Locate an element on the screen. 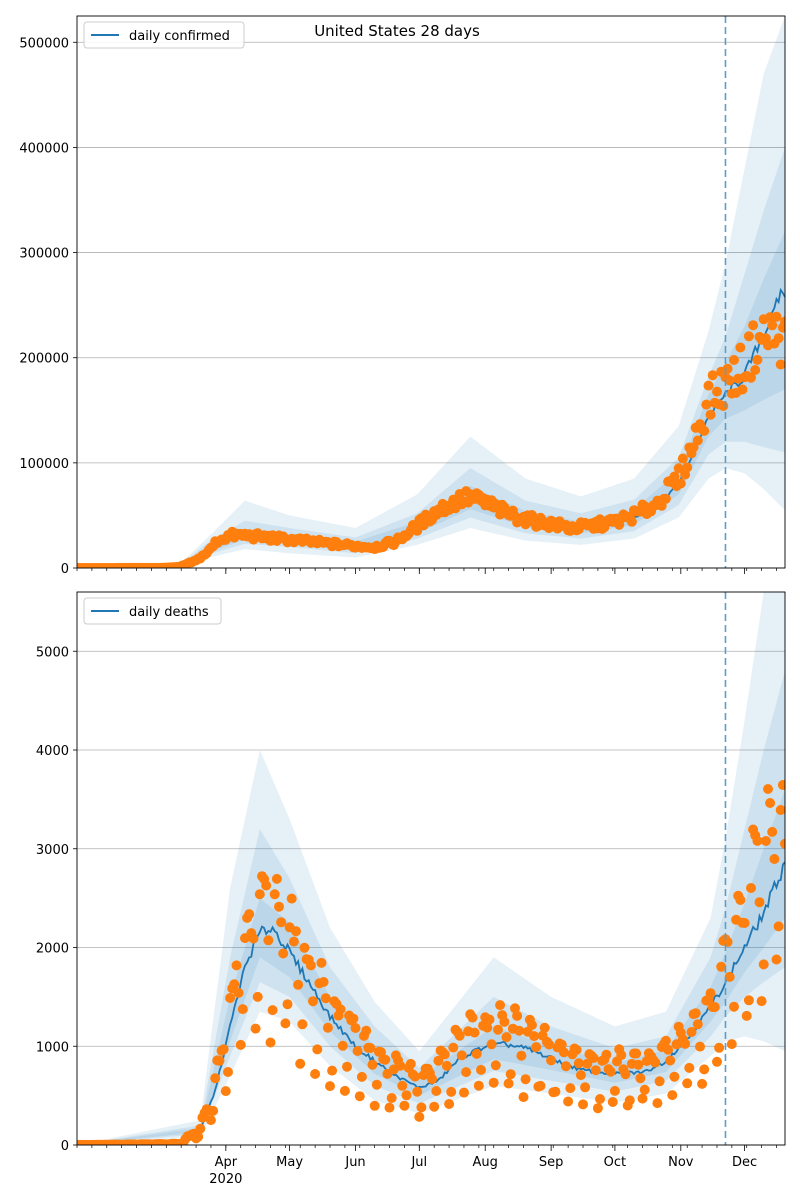 The width and height of the screenshot is (800, 1200). x-tick-label: May is located at coordinates (289, 1162).